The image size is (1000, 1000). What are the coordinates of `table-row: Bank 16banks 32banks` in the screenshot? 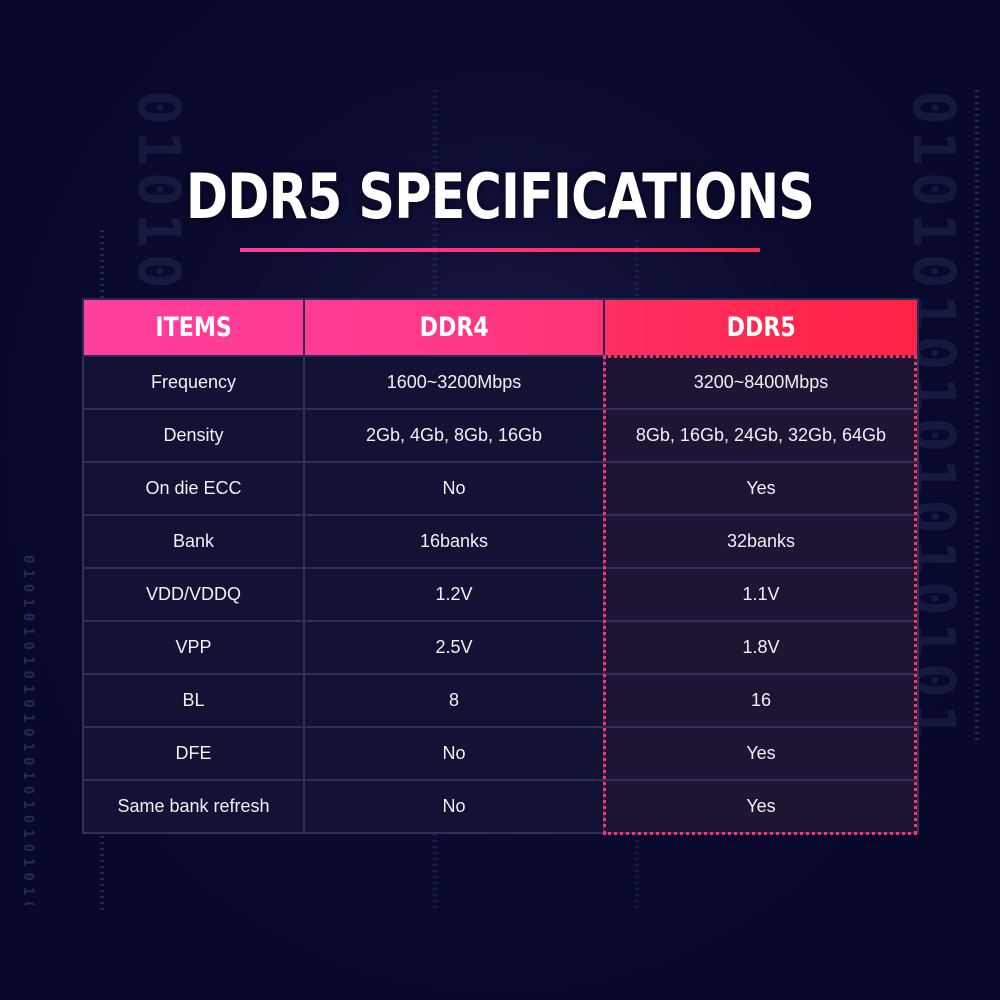 It's located at (500, 541).